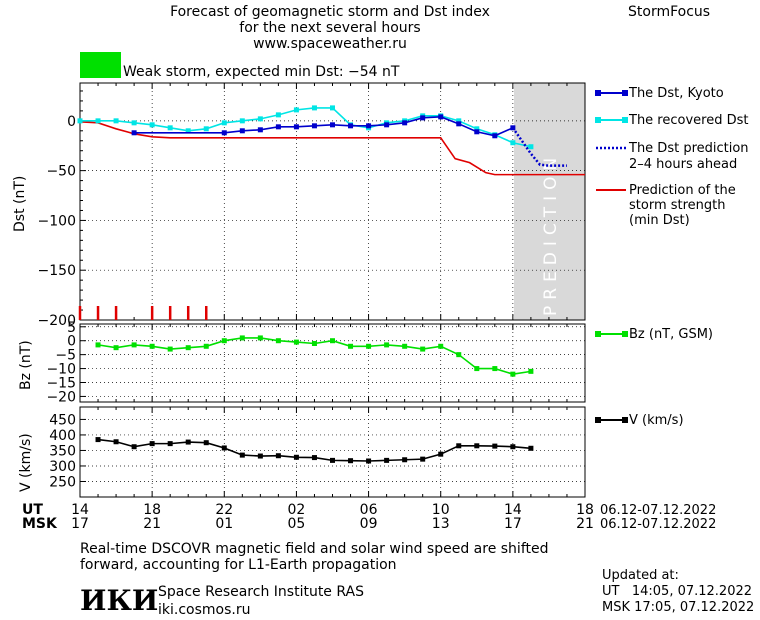 The width and height of the screenshot is (760, 620). What do you see at coordinates (261, 592) in the screenshot?
I see `institute-name: Space Research Institute RAS` at bounding box center [261, 592].